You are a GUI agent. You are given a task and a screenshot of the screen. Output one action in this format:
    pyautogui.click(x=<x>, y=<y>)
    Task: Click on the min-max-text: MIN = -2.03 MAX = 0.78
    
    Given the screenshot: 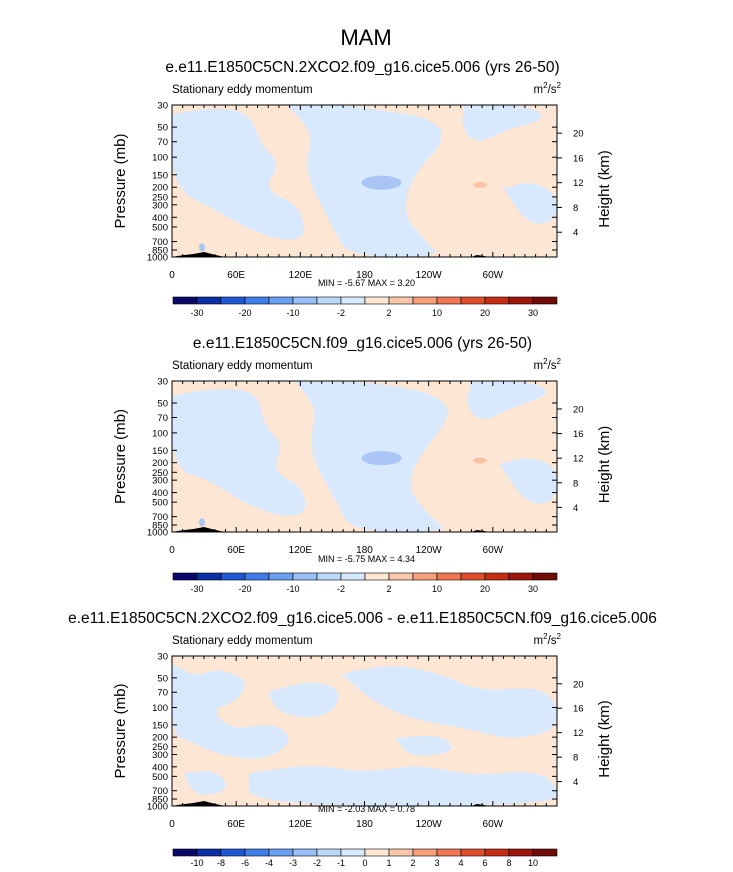 What is the action you would take?
    pyautogui.click(x=366, y=809)
    